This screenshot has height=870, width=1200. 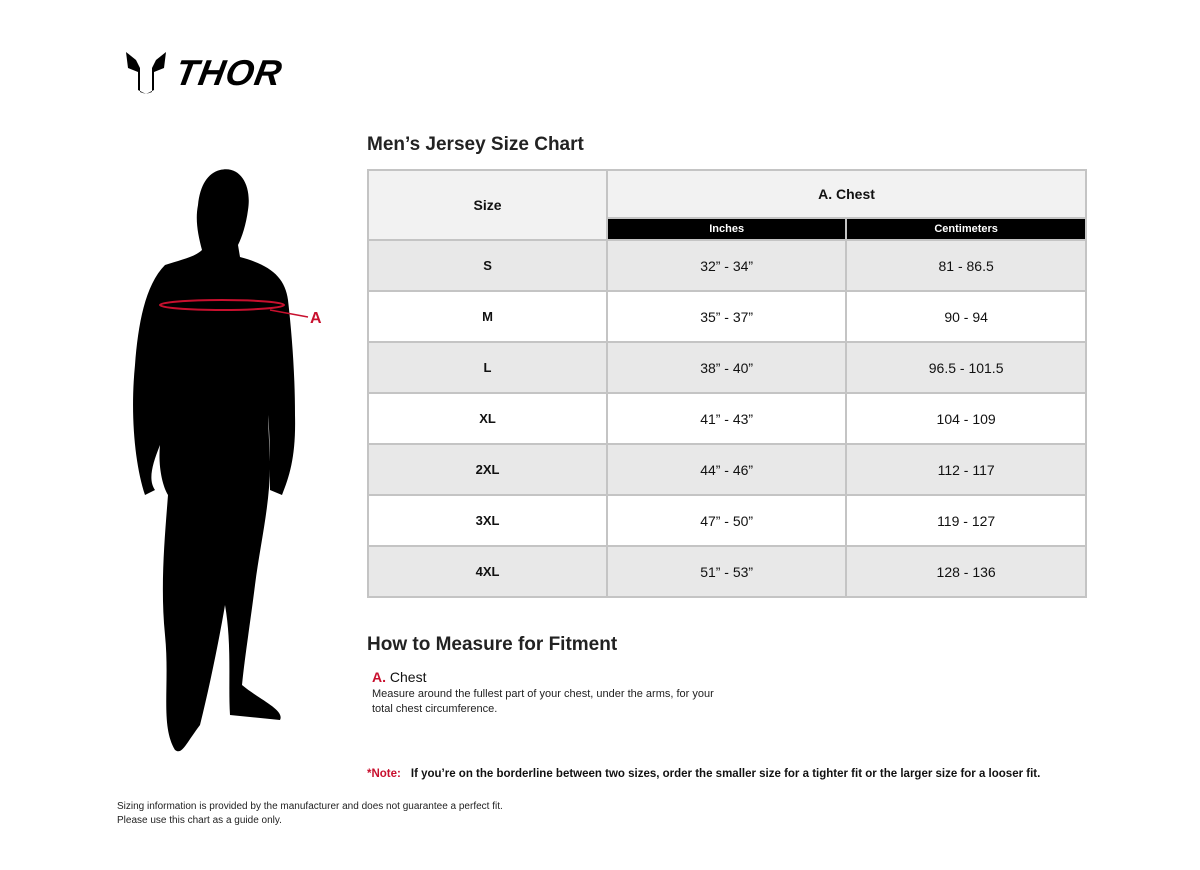 What do you see at coordinates (487, 571) in the screenshot?
I see `size-cell: 4XL` at bounding box center [487, 571].